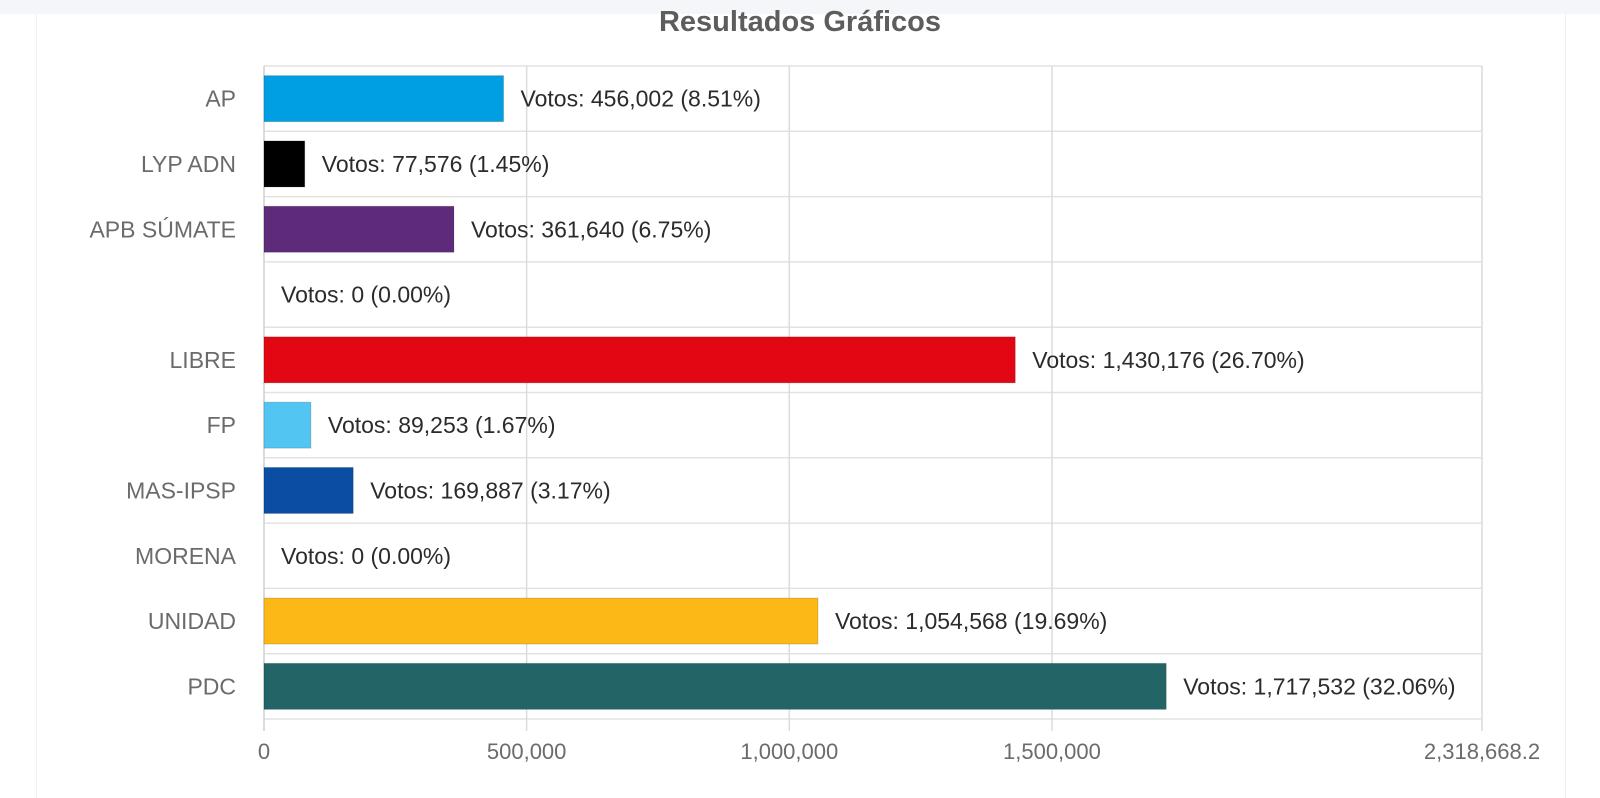 The height and width of the screenshot is (798, 1600). I want to click on value-label: Votos: 1,717,532 (32.06%), so click(1319, 686).